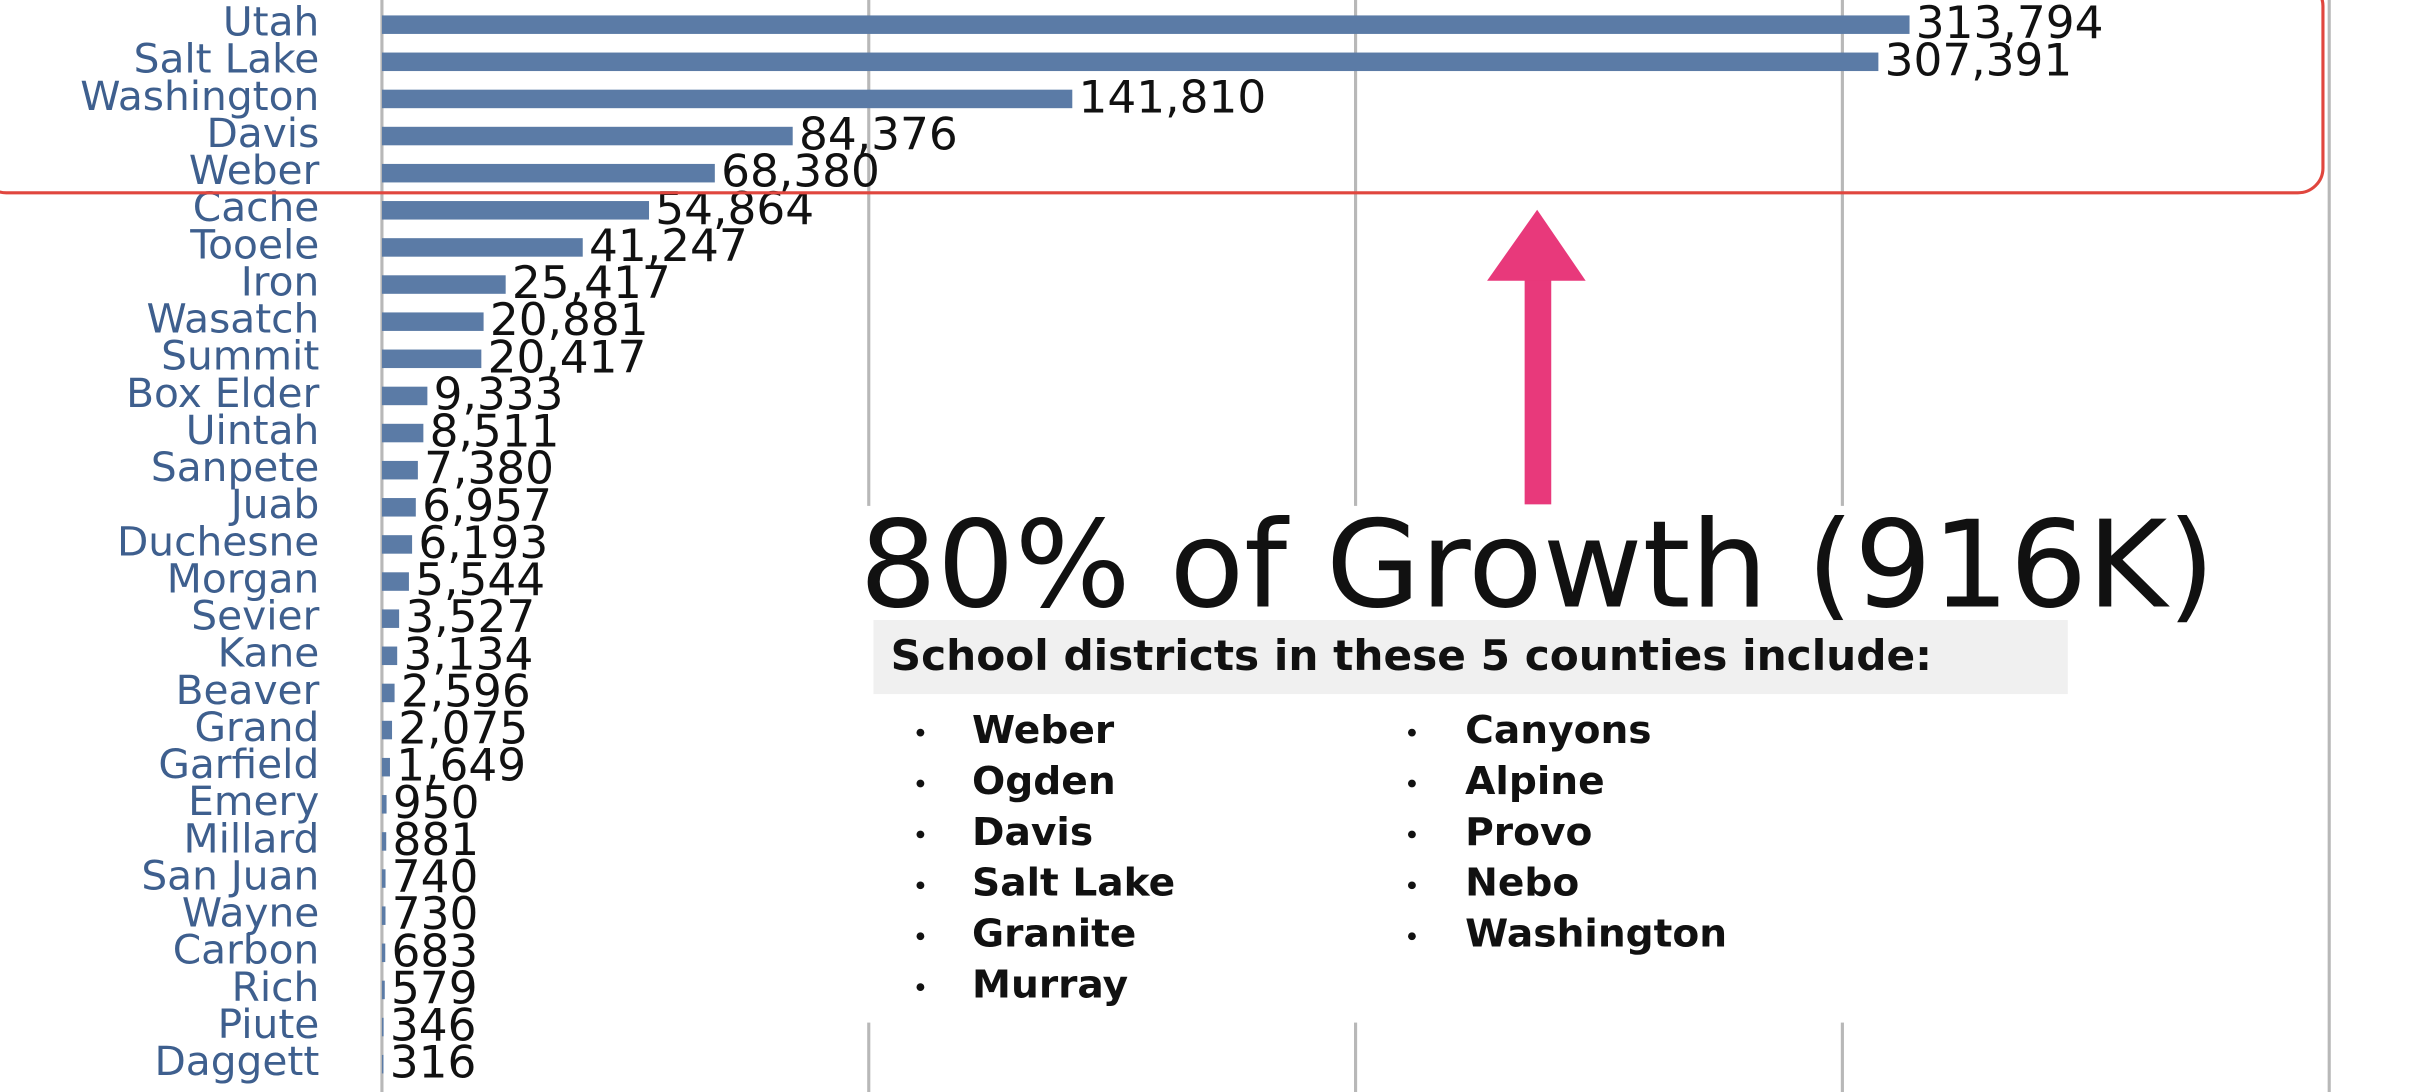  What do you see at coordinates (254, 245) in the screenshot?
I see `category-label: Tooele` at bounding box center [254, 245].